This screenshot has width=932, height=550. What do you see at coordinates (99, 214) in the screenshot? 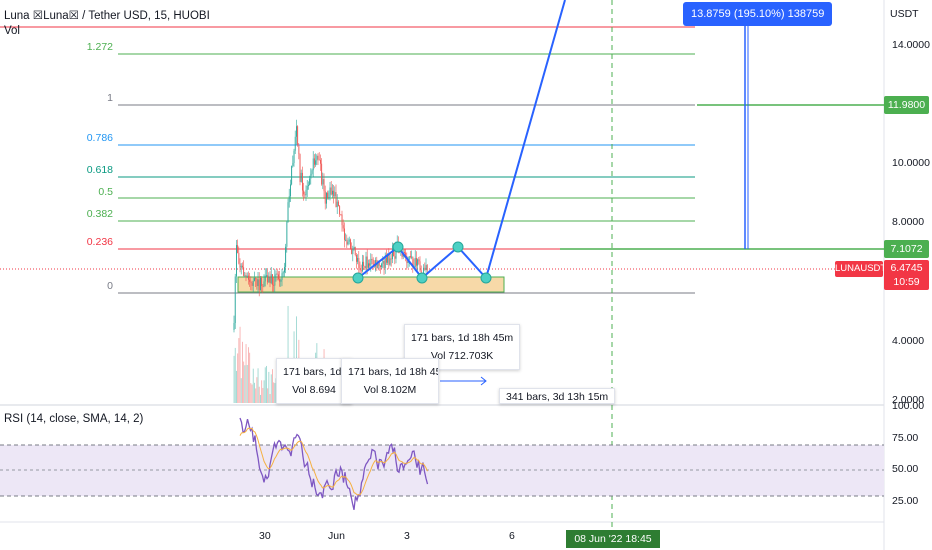
I see `fib-label-0-382: 0.382` at bounding box center [99, 214].